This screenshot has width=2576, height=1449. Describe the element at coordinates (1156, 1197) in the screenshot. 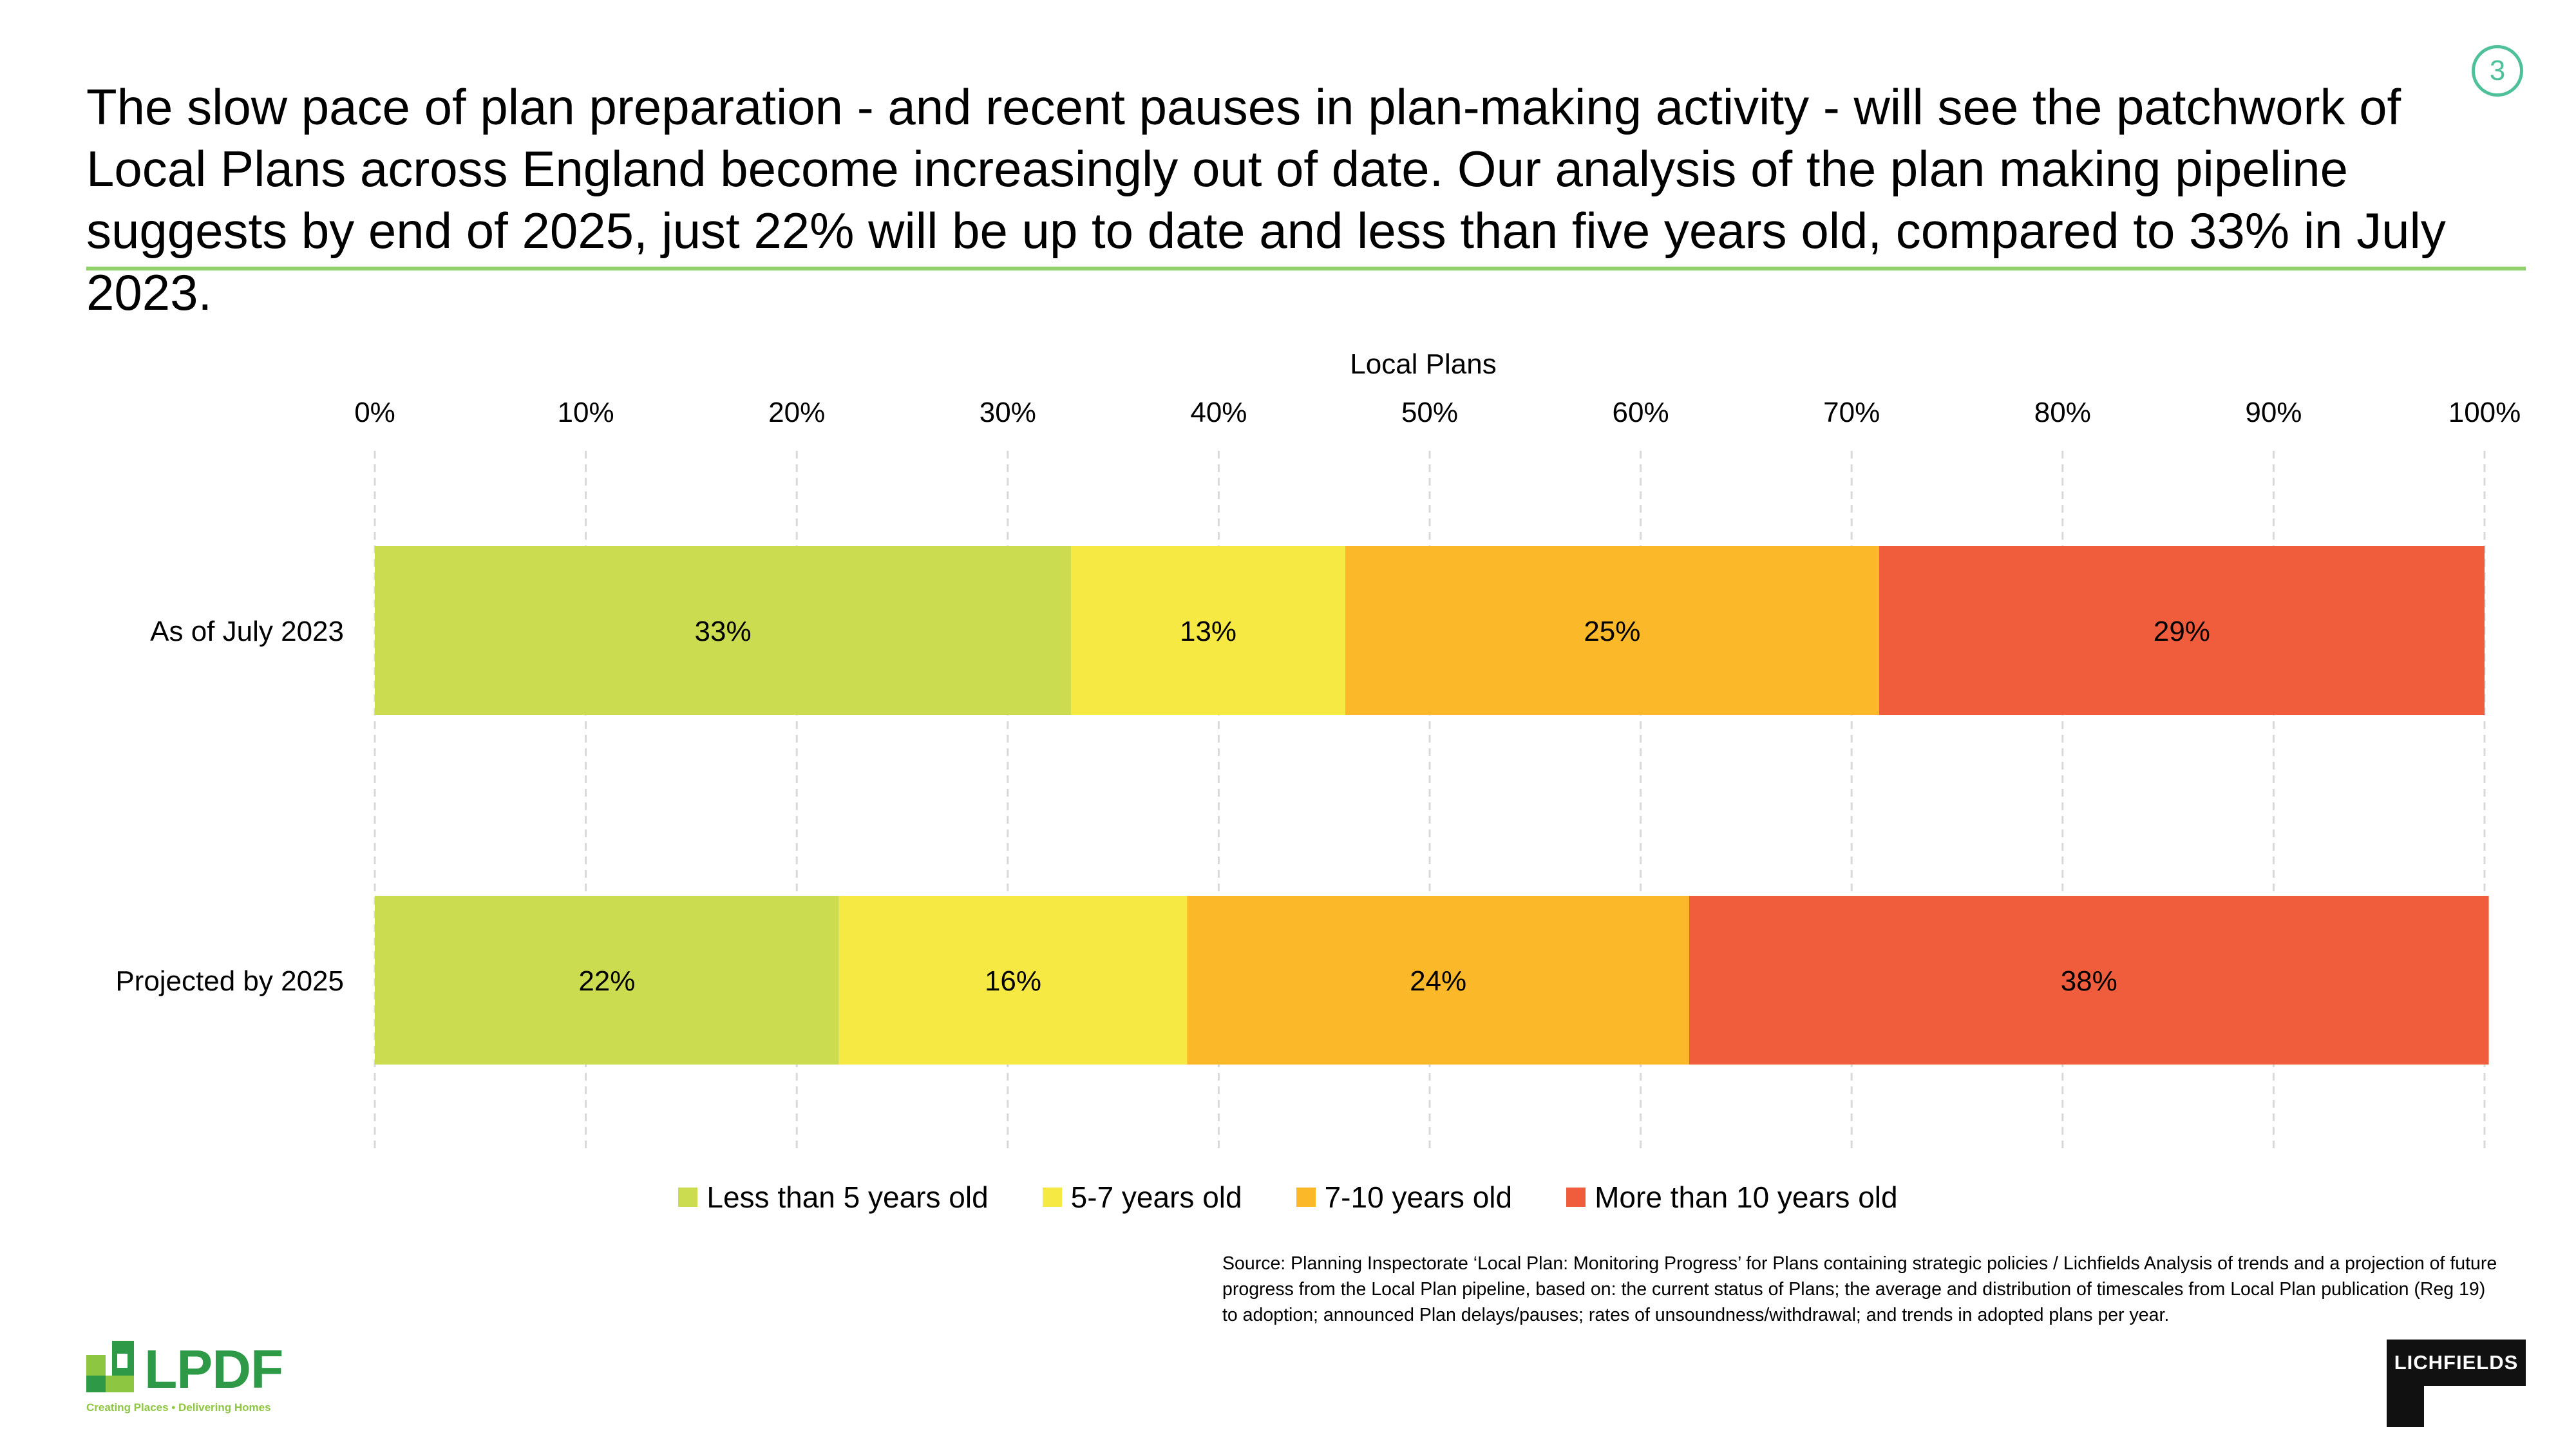

I see `legend-label: 5-7 years old` at that location.